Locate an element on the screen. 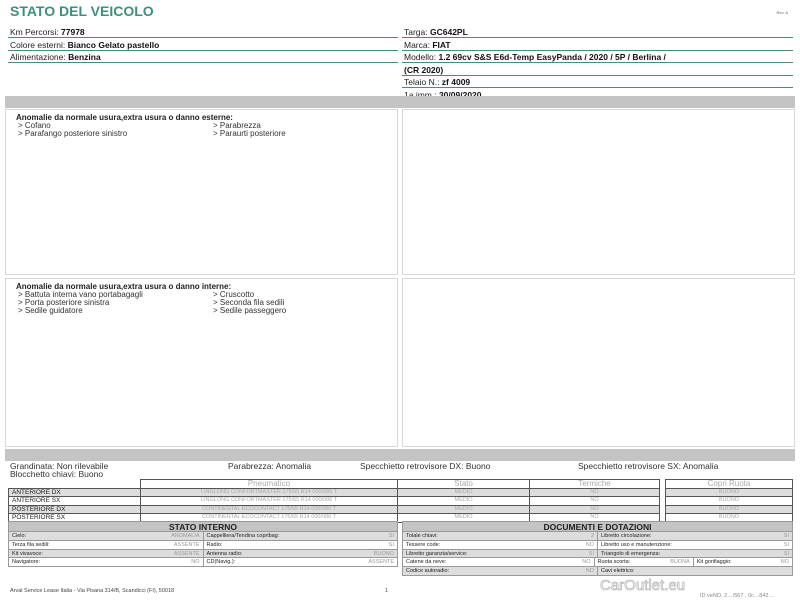  info-row: Kit vivavoce: ASSENTE Antenna radio: BUONO is located at coordinates (203, 554).